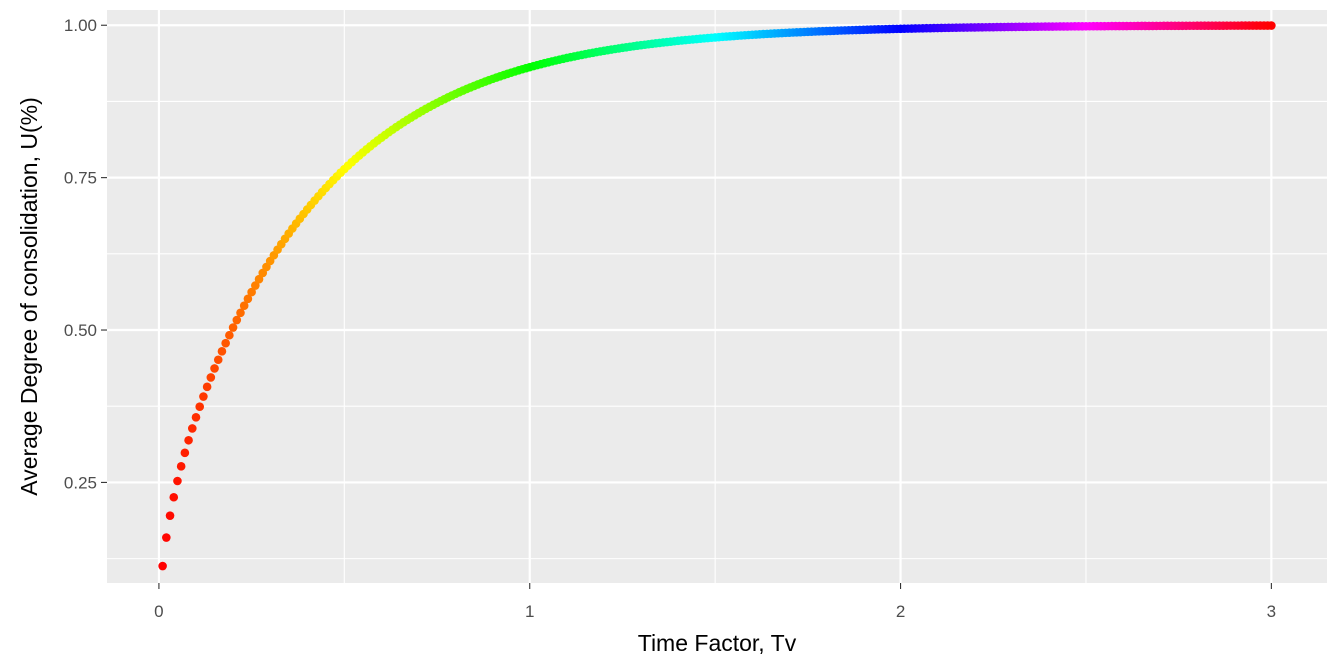 The height and width of the screenshot is (672, 1344). I want to click on y-tick-label: 0.50, so click(80, 330).